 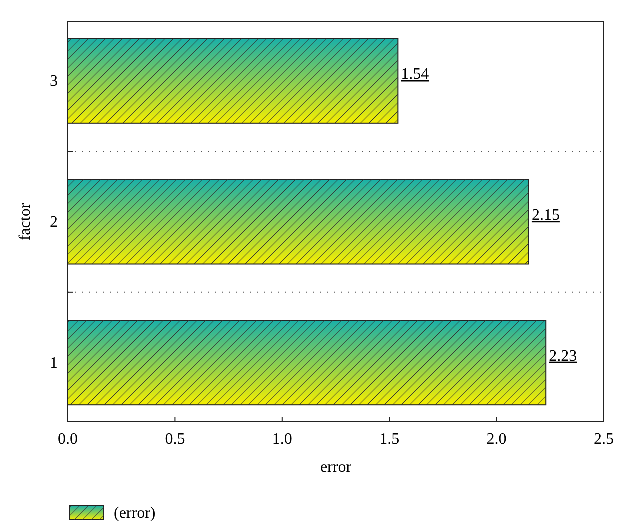 I want to click on x-tick-label: 0.0, so click(x=68, y=439).